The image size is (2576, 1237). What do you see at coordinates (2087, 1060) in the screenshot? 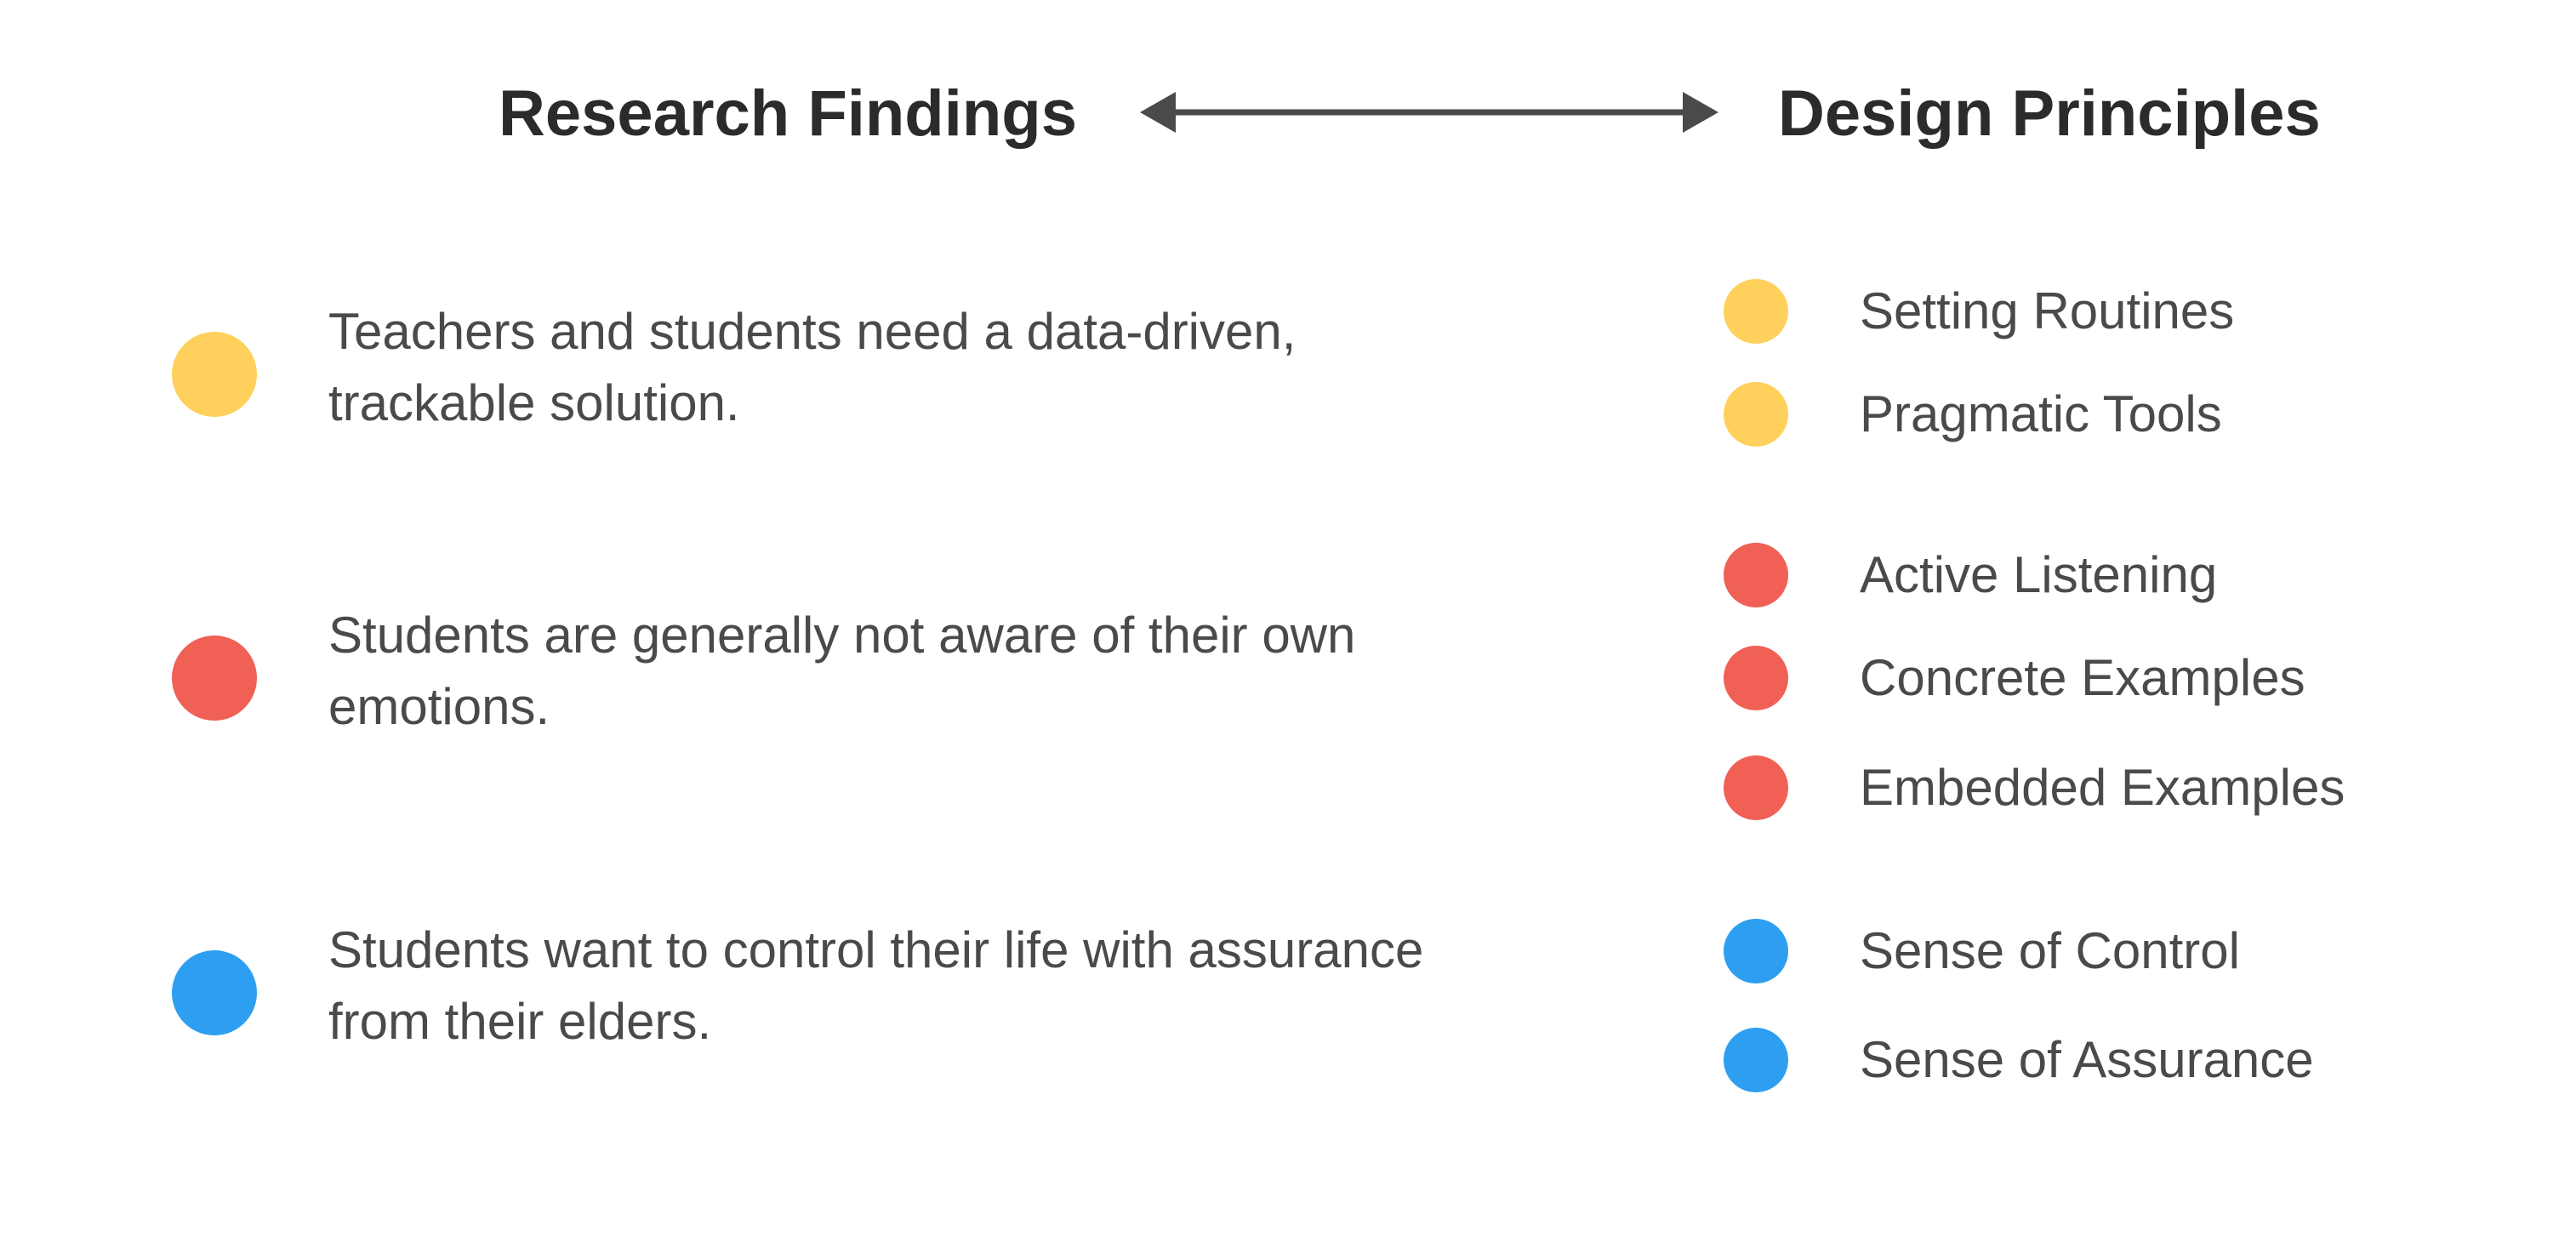
I see `principle-label: Sense of Assurance` at bounding box center [2087, 1060].